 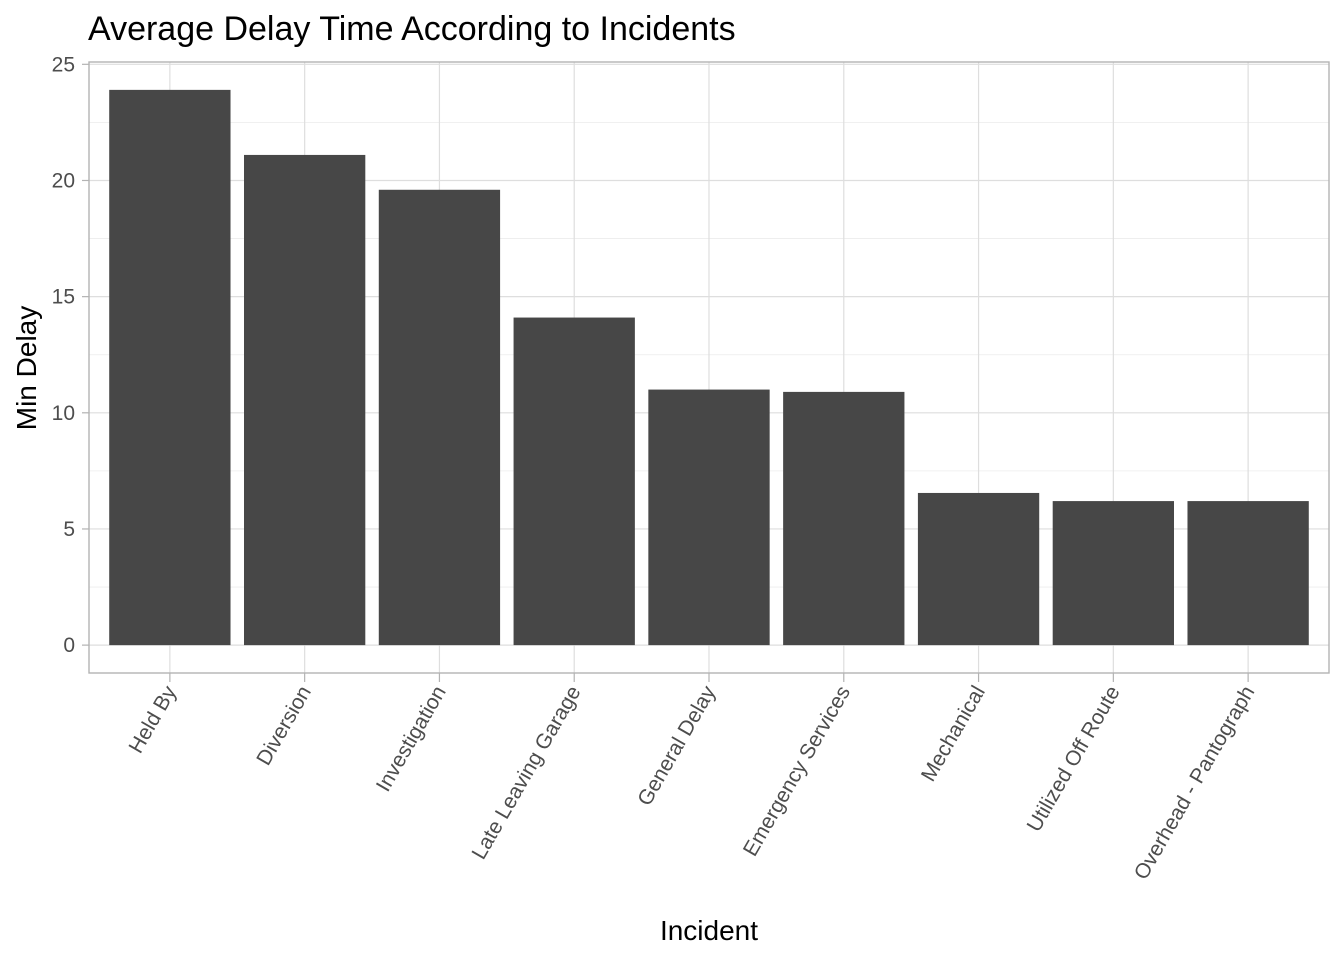 What do you see at coordinates (170, 367) in the screenshot?
I see `bar-held-by` at bounding box center [170, 367].